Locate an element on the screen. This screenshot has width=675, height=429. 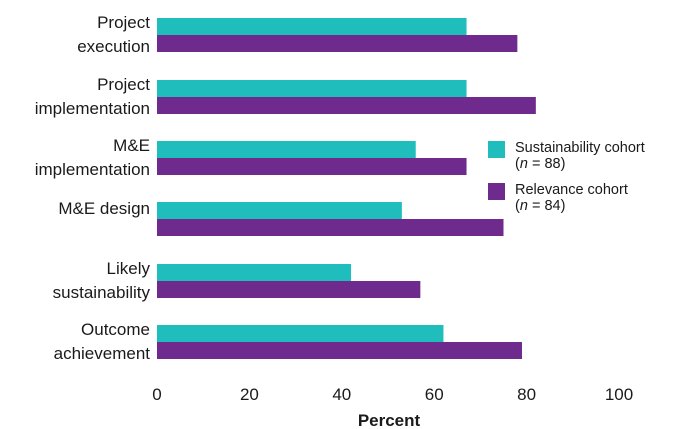
legend-n-part: = 88) is located at coordinates (546, 164).